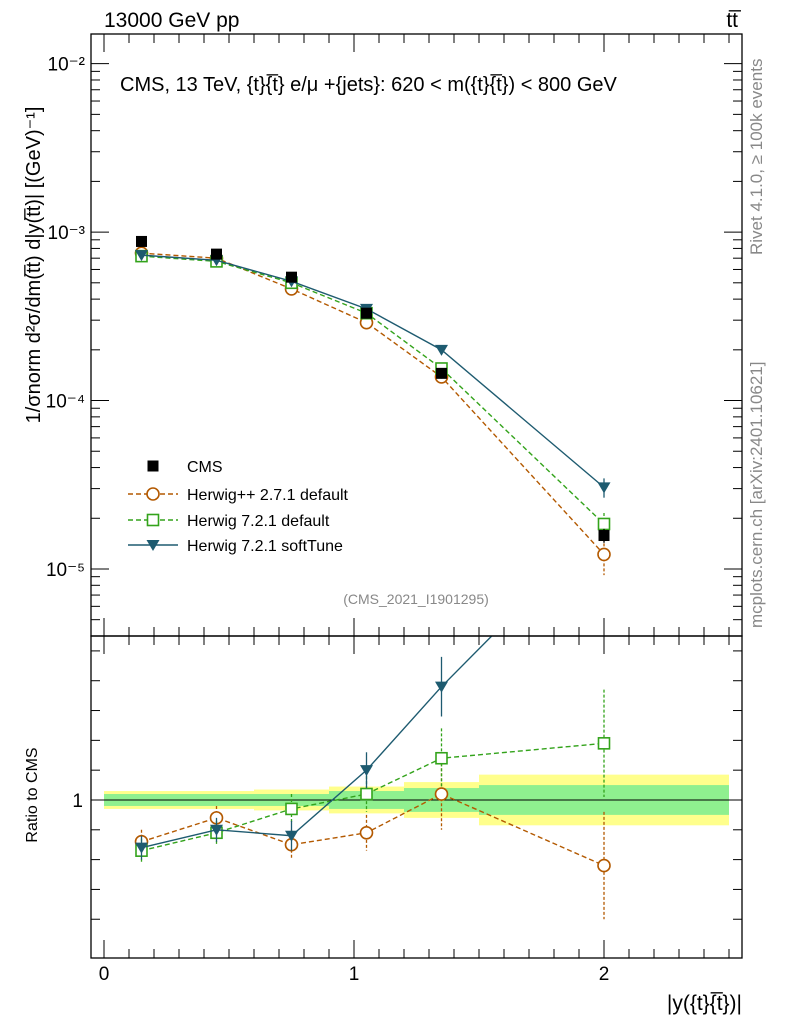 The width and height of the screenshot is (786, 1024). I want to click on mcplots-label: mcplots.cern.ch [arXiv:2401.10621], so click(756, 495).